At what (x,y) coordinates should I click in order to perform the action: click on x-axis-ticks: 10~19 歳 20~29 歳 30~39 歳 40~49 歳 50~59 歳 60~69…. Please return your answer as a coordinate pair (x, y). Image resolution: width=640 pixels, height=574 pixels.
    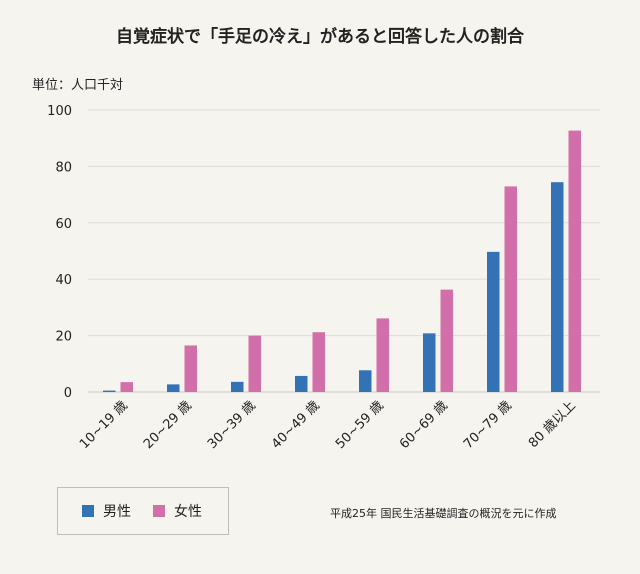
    Looking at the image, I should click on (328, 425).